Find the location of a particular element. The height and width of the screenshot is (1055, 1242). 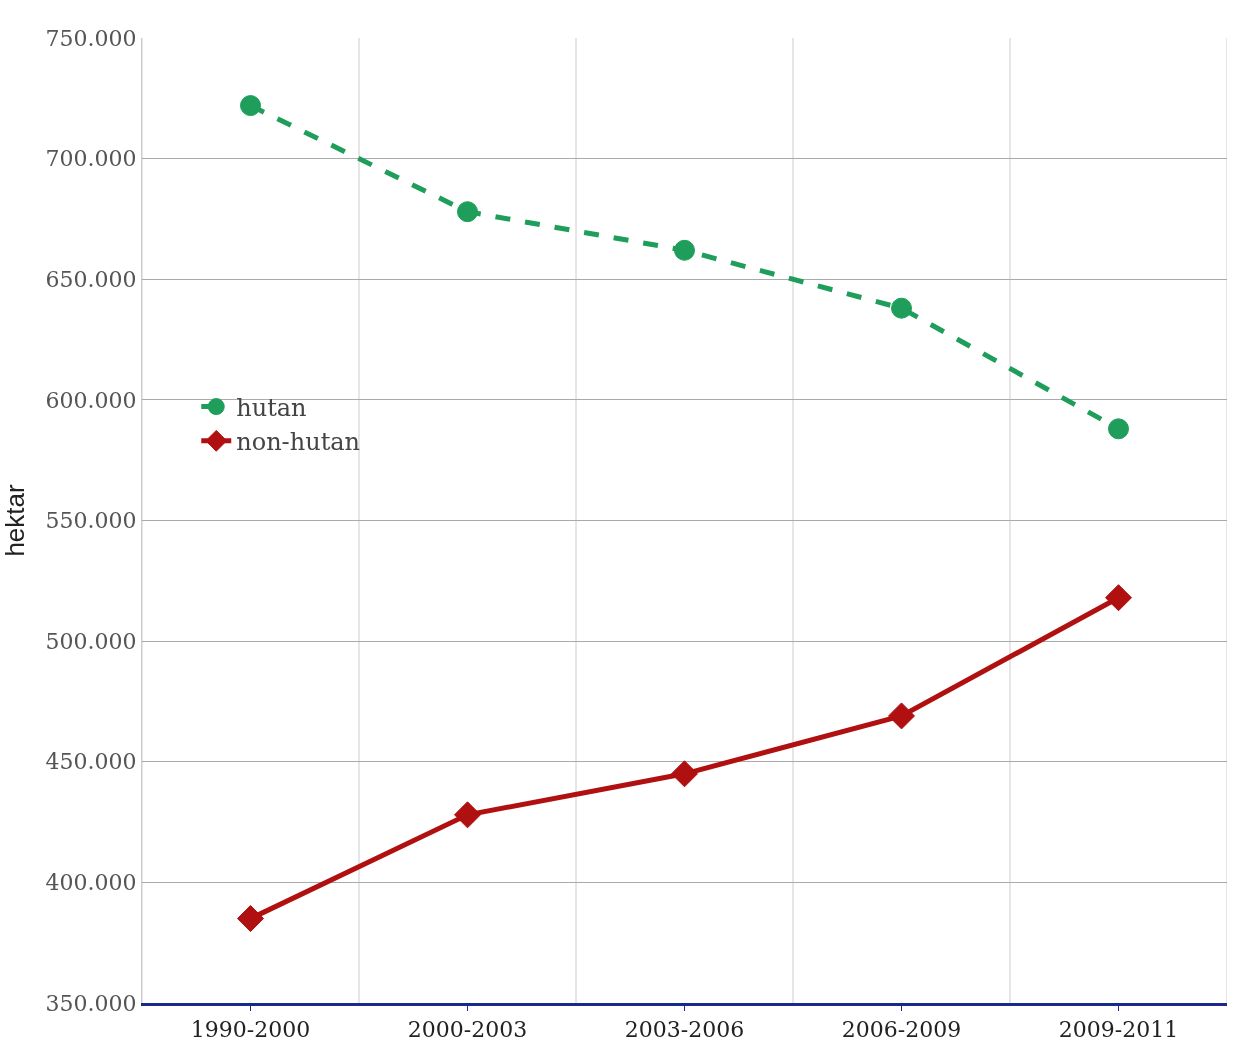

x-tick-label: 2006-2009 is located at coordinates (901, 1030).